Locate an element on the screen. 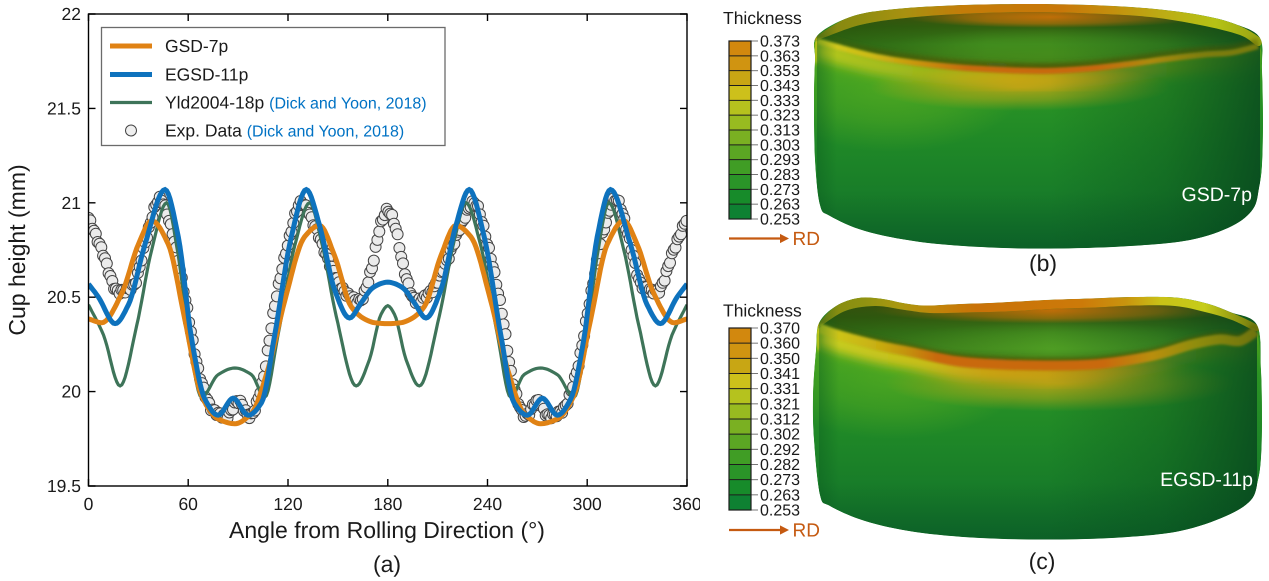  svg-text: 0.283 is located at coordinates (780, 175).